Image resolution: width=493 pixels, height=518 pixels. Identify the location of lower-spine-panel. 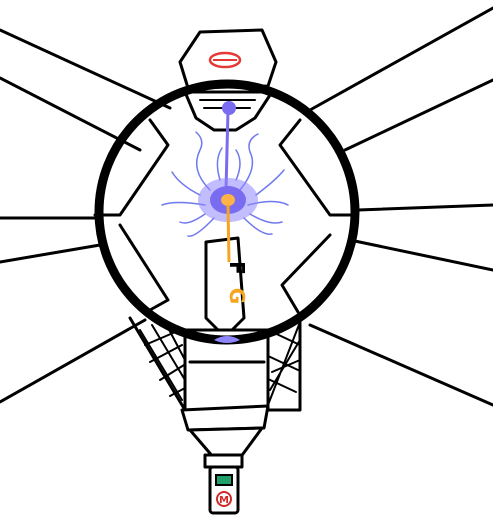
(225, 284).